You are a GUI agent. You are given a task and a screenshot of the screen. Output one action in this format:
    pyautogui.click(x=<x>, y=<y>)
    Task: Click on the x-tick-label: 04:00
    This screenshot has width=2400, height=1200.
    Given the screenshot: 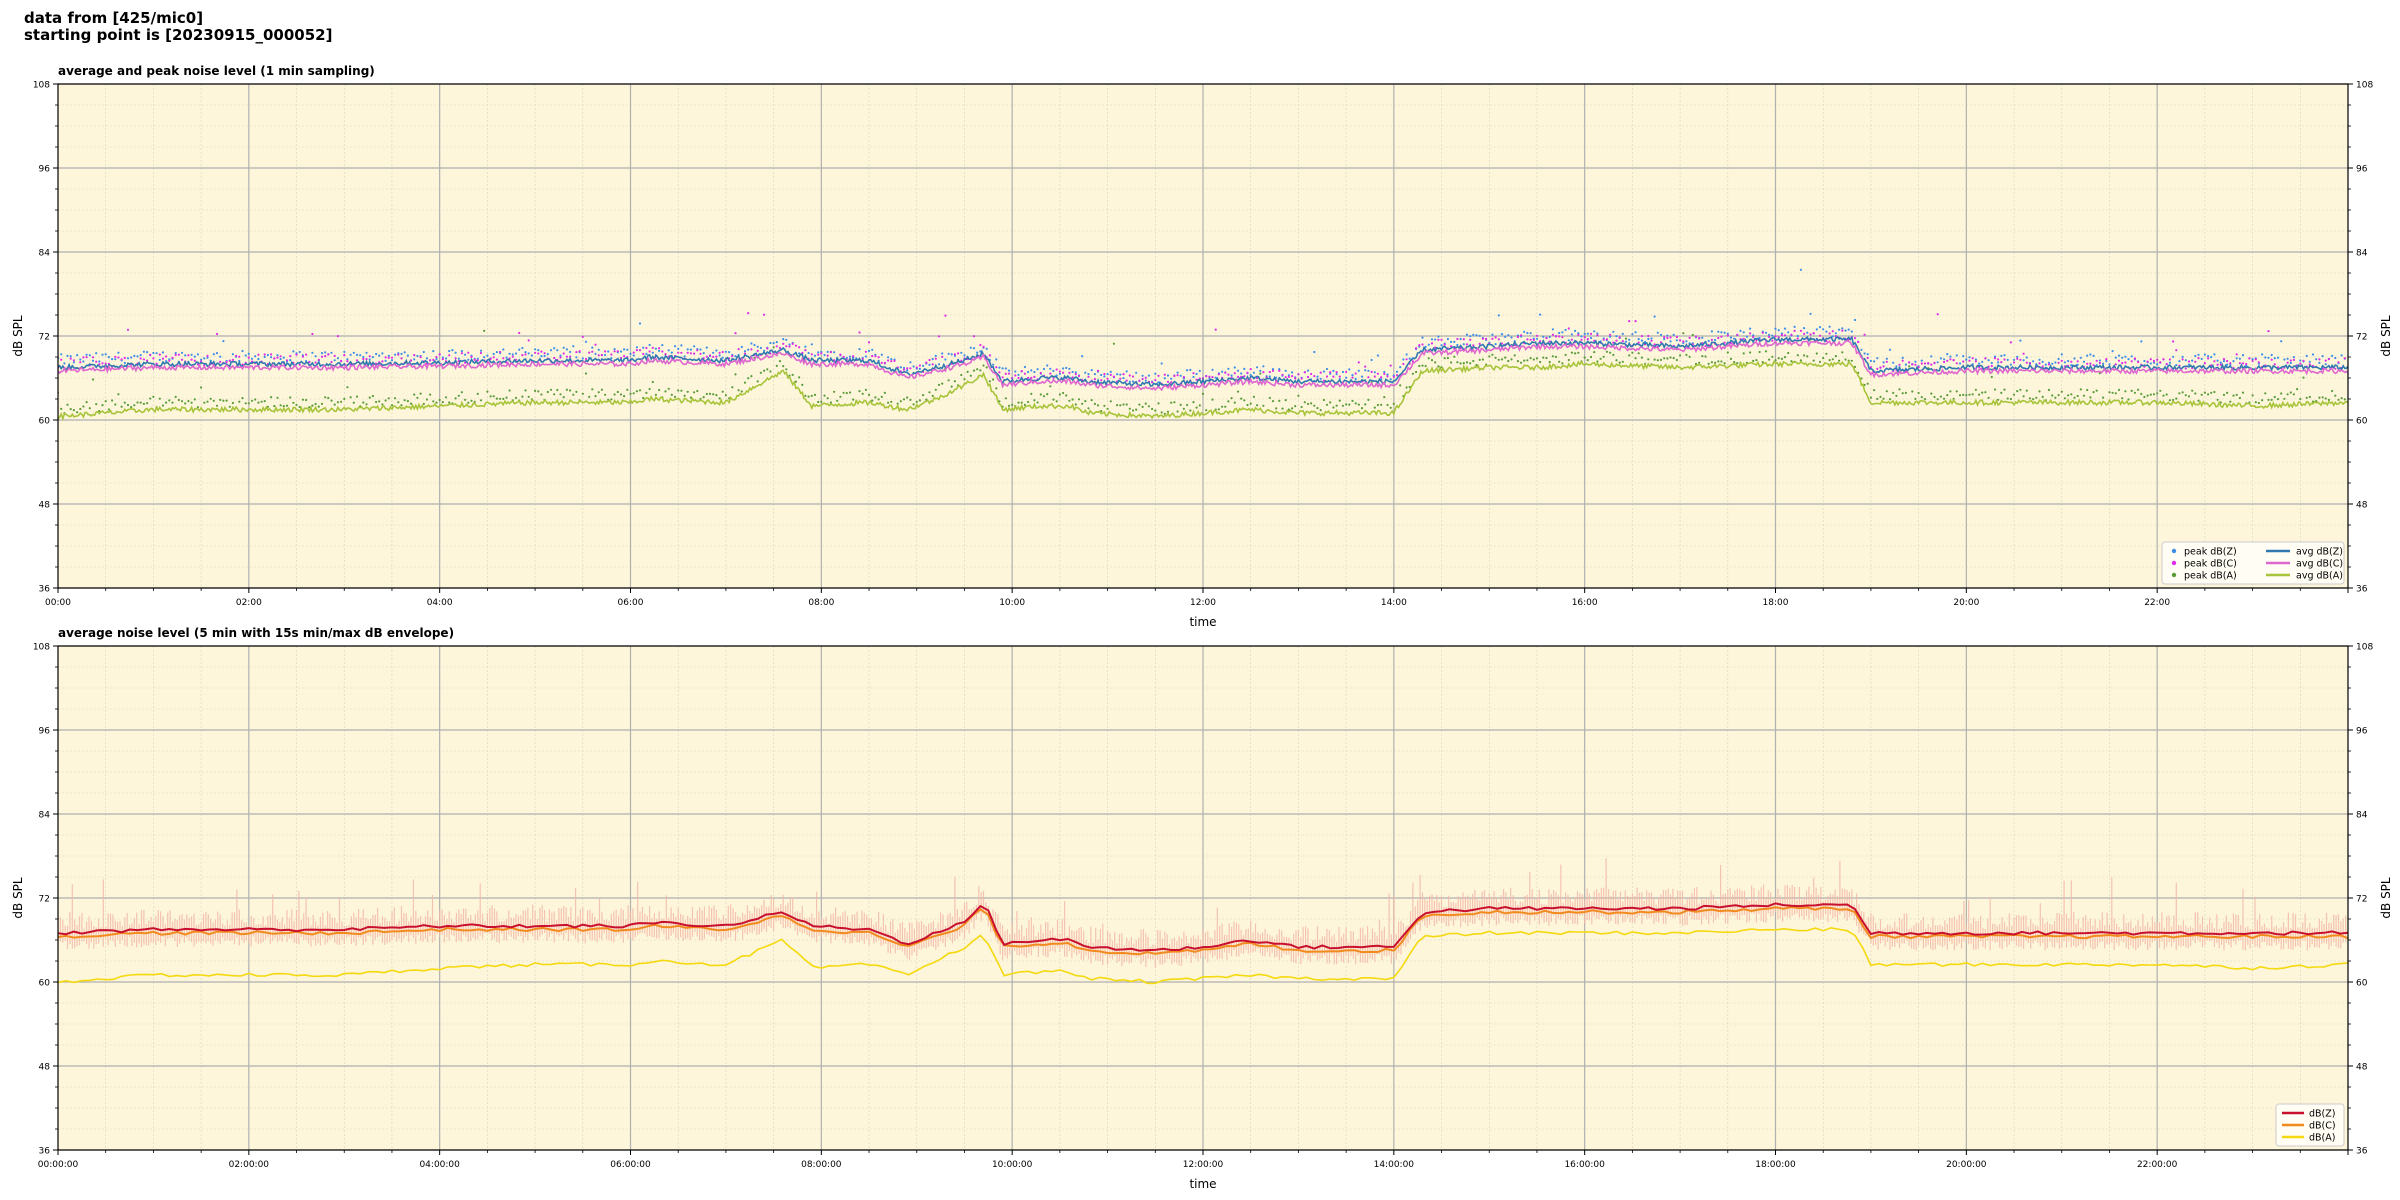 What is the action you would take?
    pyautogui.click(x=440, y=603)
    